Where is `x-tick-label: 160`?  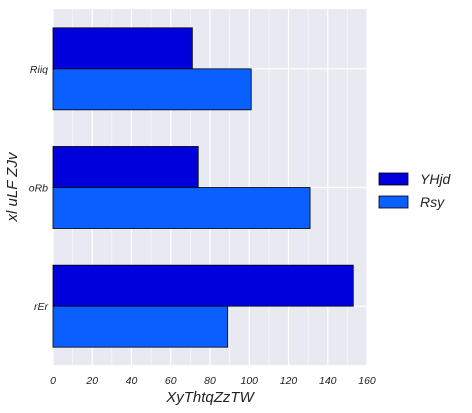
x-tick-label: 160 is located at coordinates (367, 381).